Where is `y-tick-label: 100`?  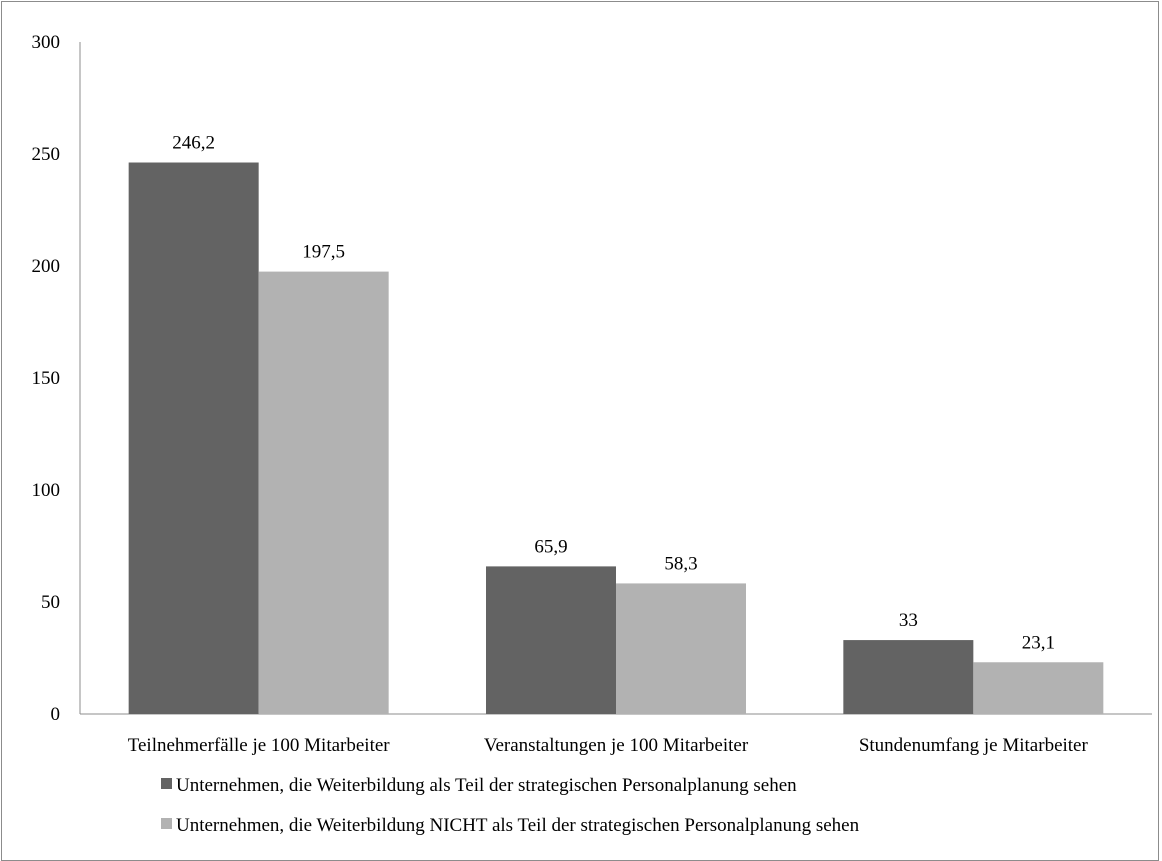 y-tick-label: 100 is located at coordinates (46, 490).